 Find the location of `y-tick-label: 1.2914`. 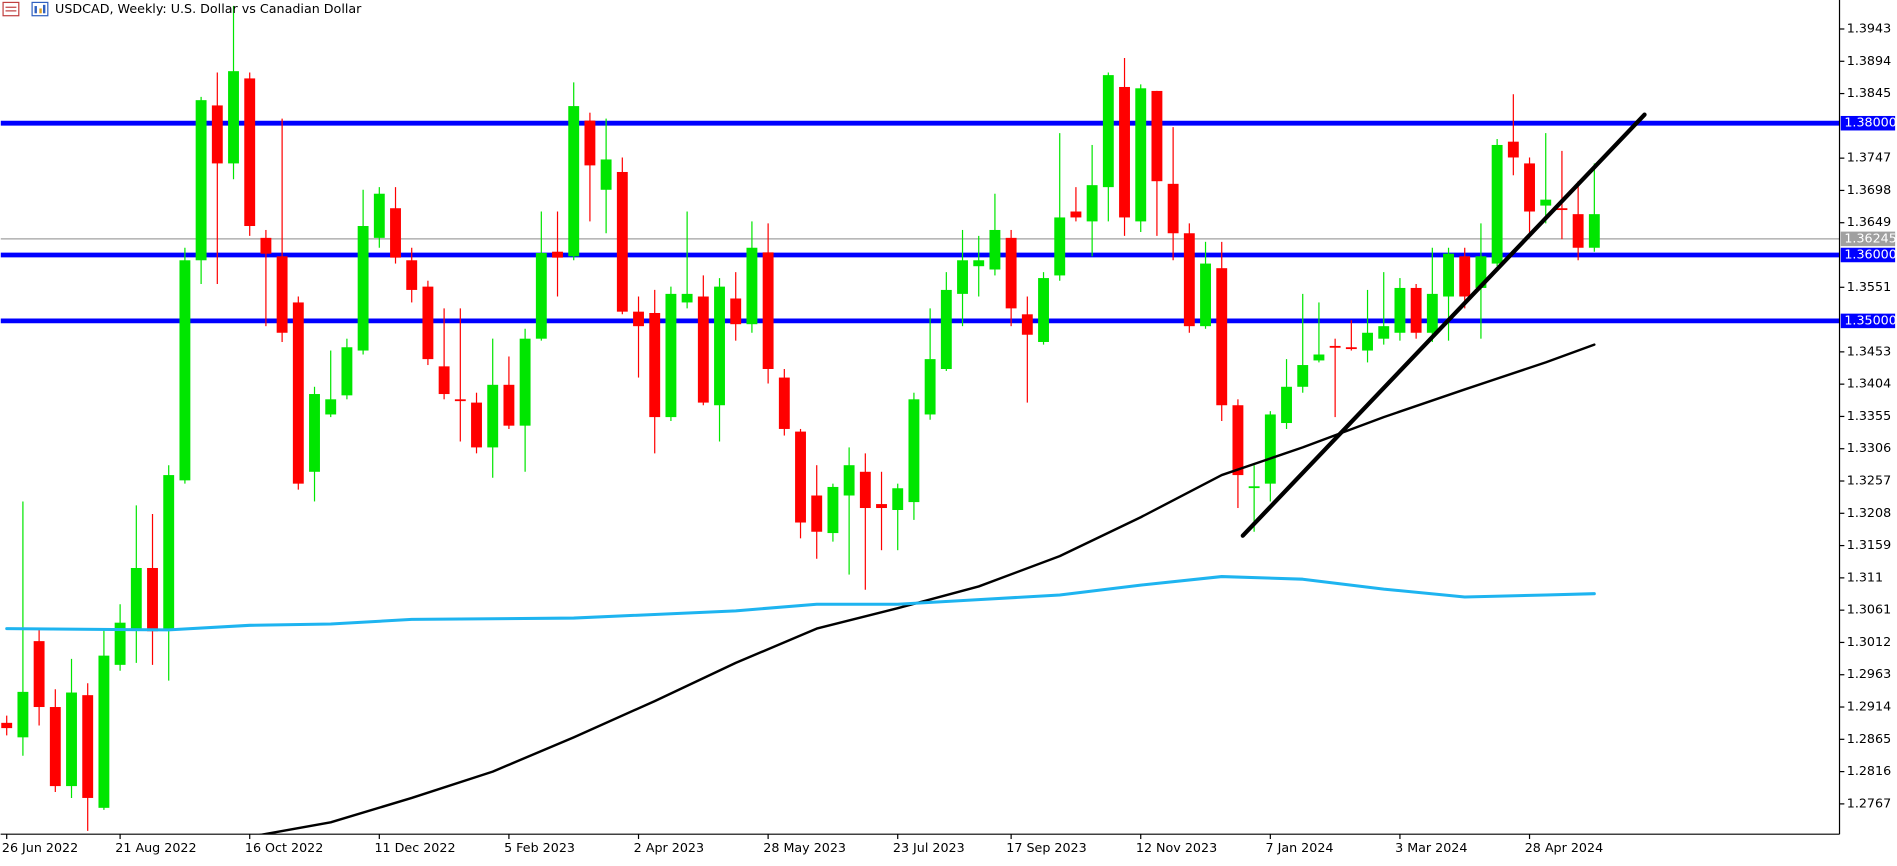

y-tick-label: 1.2914 is located at coordinates (1869, 706).